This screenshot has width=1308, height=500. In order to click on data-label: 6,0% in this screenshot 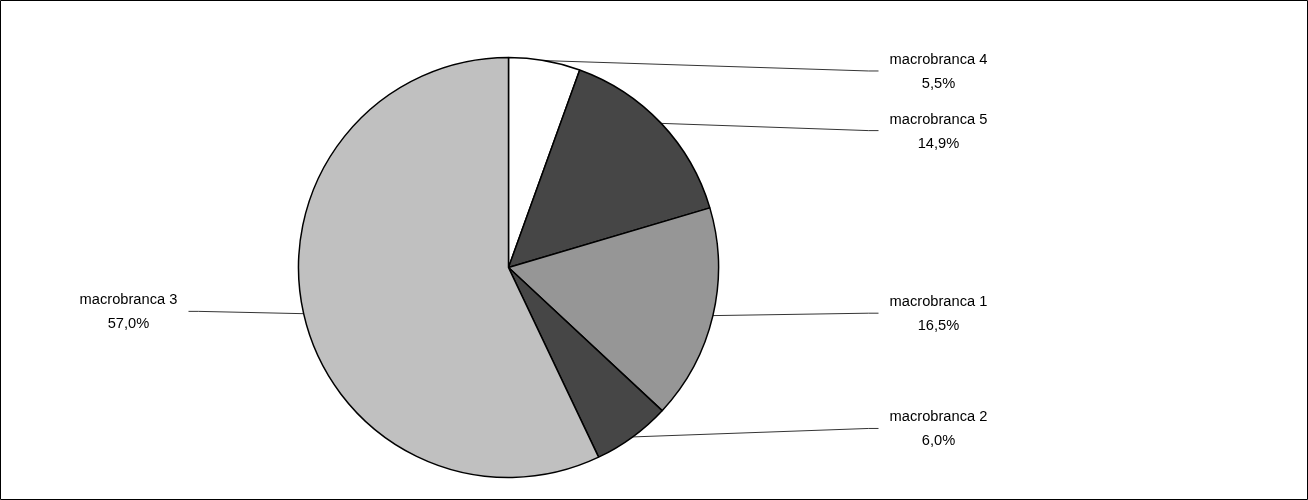, I will do `click(938, 440)`.